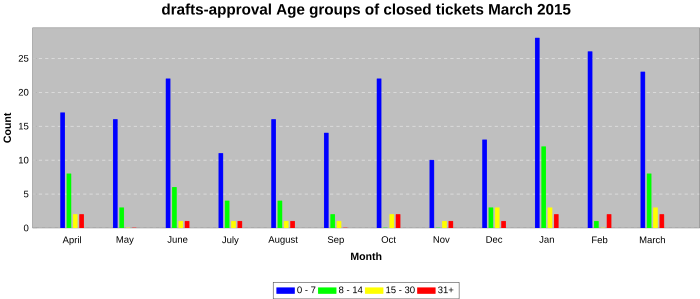  What do you see at coordinates (366, 10) in the screenshot?
I see `chart-title: drafts-approval Age groups of closed tickets March 2015` at bounding box center [366, 10].